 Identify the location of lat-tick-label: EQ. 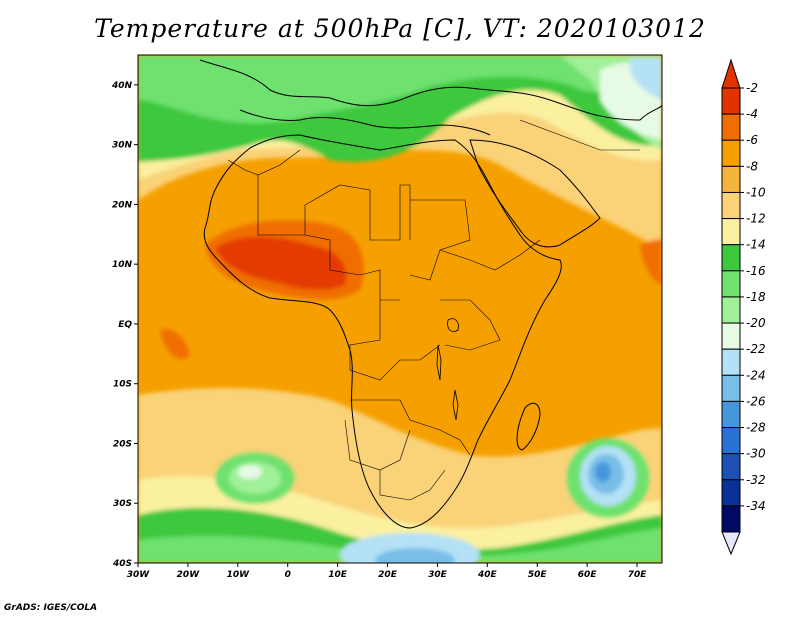
(125, 325).